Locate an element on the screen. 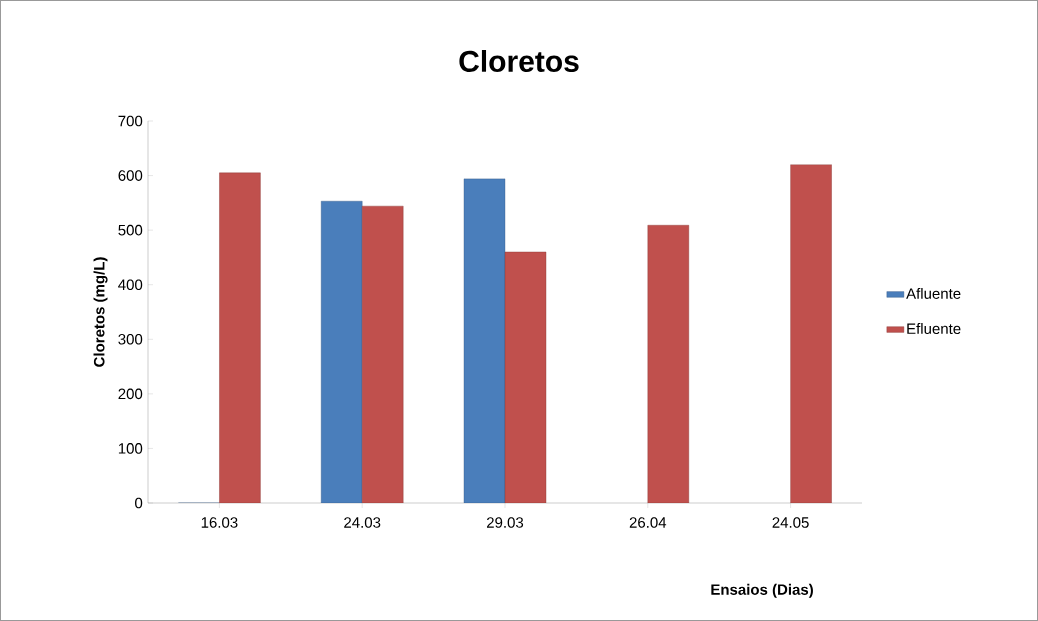 The width and height of the screenshot is (1038, 621). x-axis-title: Ensaios (Dias) is located at coordinates (762, 590).